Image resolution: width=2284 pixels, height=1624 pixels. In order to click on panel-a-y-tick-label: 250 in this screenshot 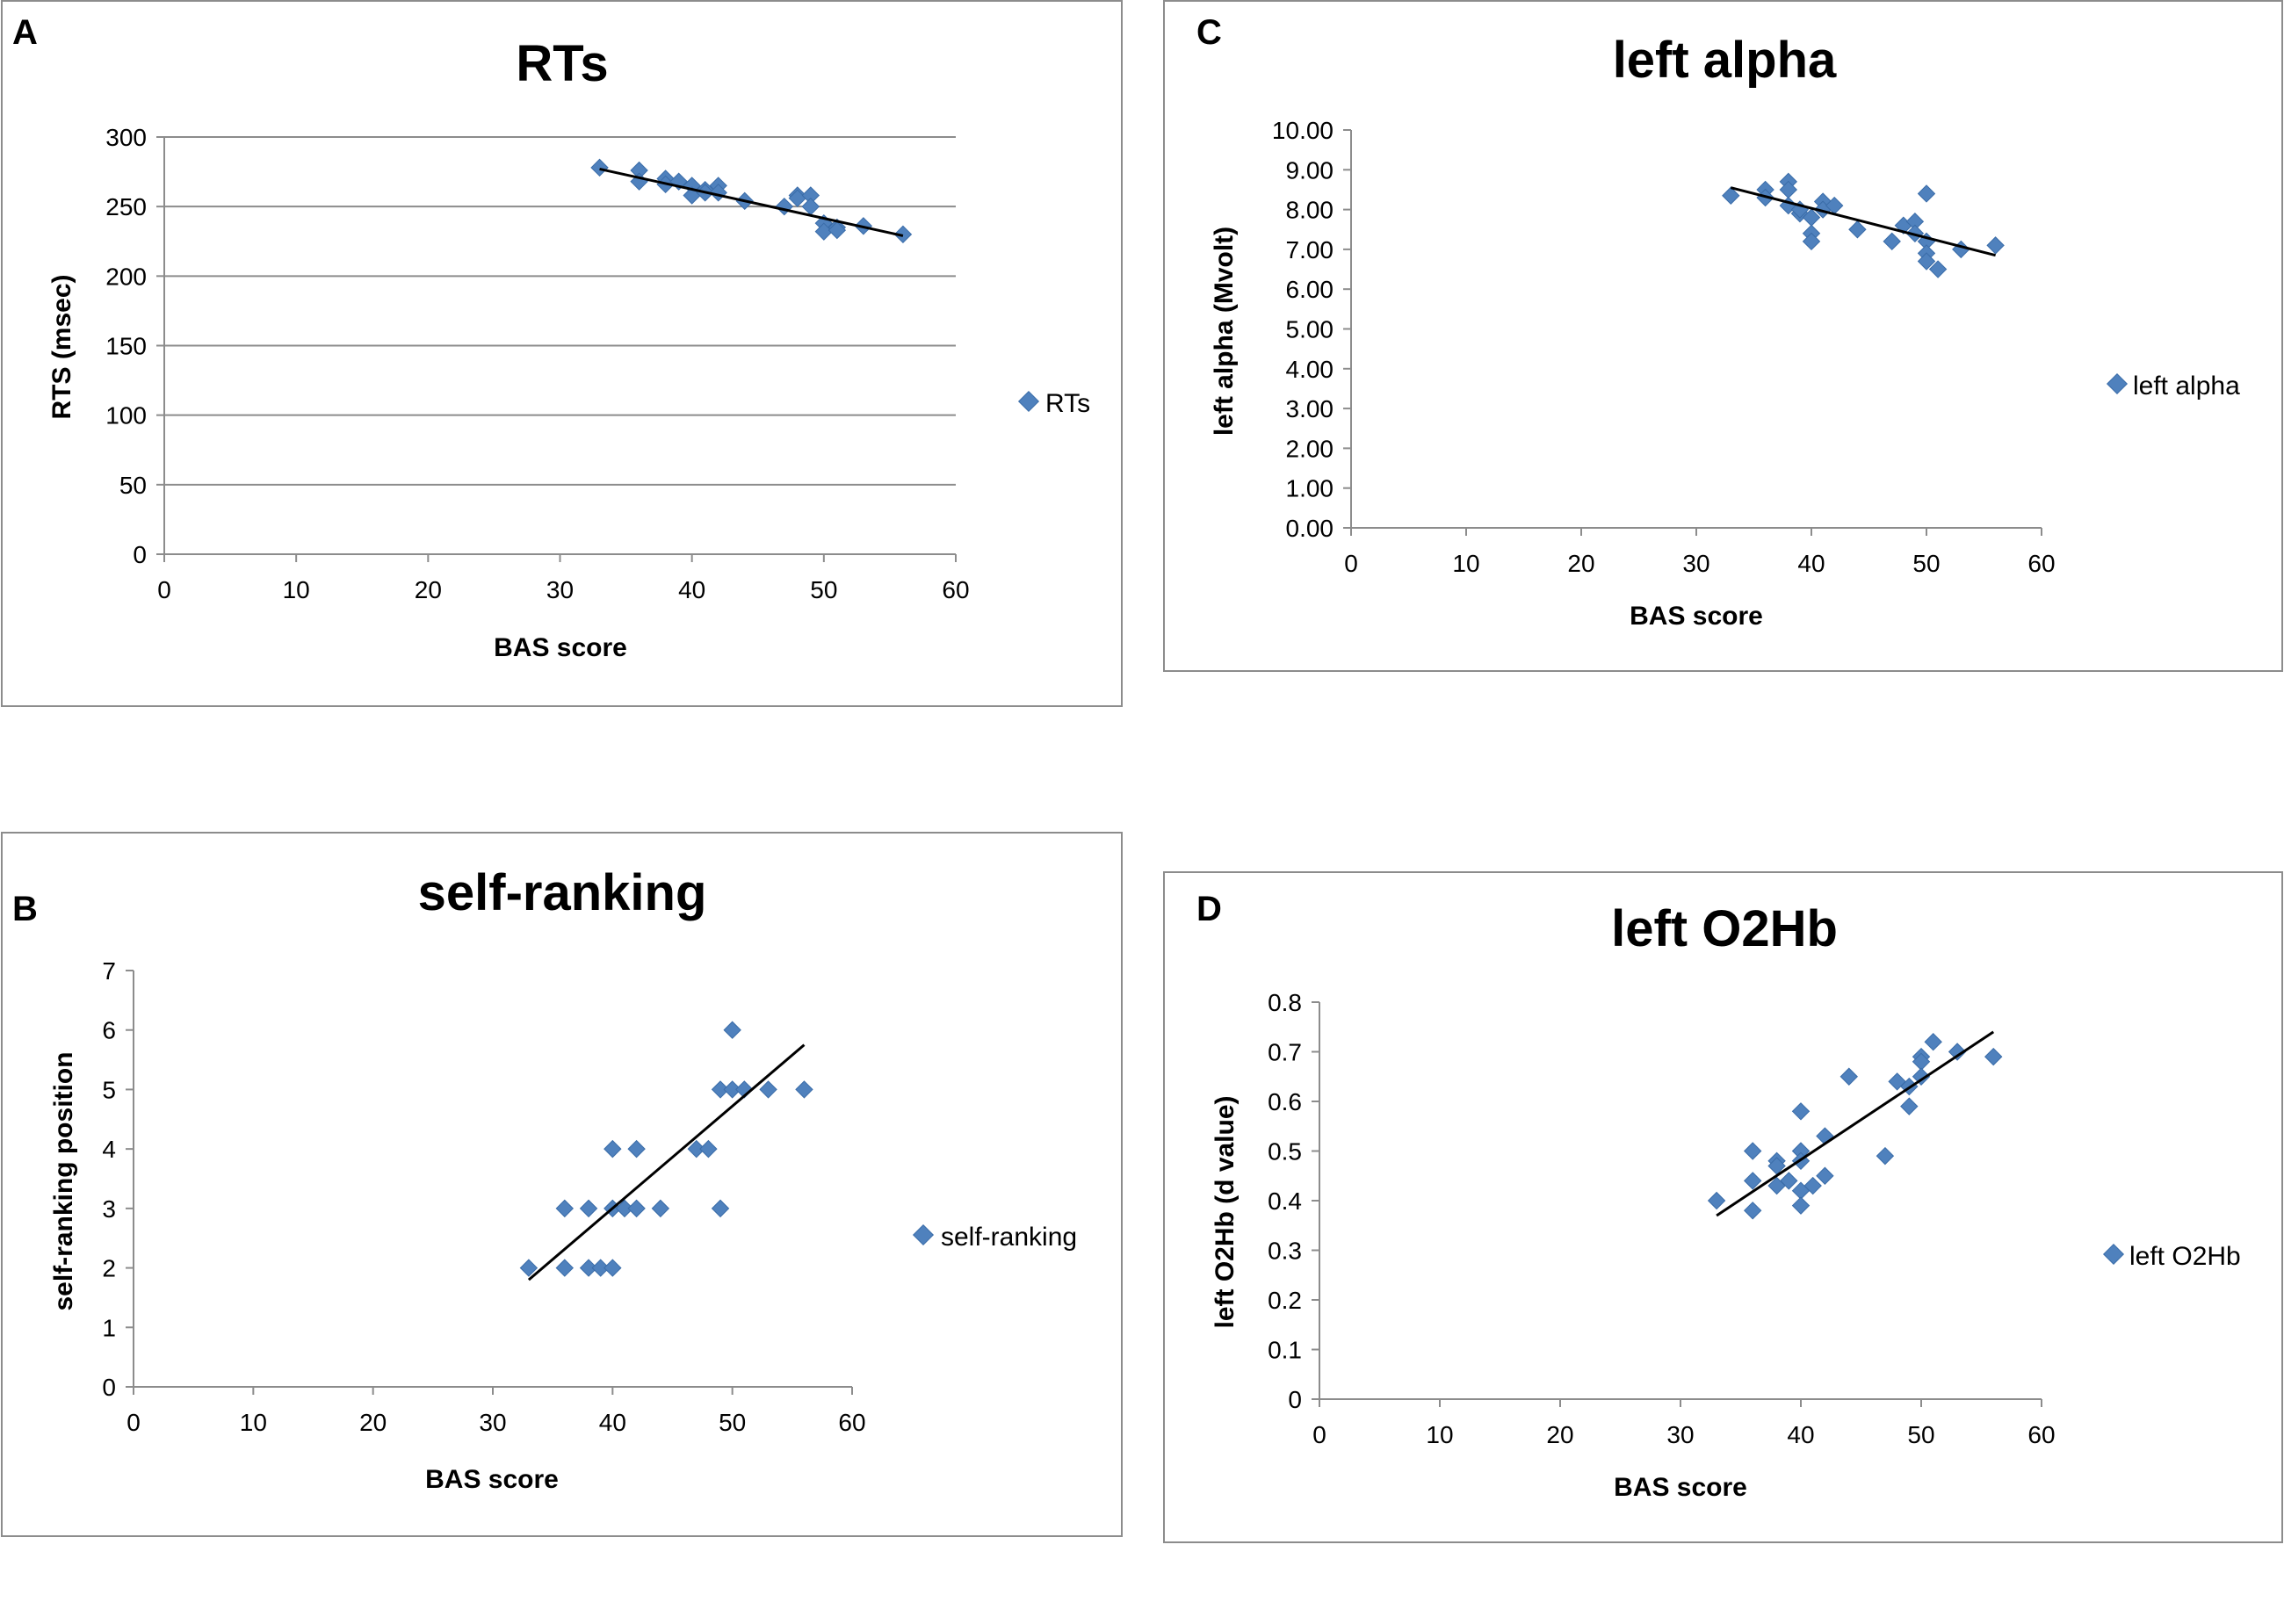, I will do `click(126, 207)`.